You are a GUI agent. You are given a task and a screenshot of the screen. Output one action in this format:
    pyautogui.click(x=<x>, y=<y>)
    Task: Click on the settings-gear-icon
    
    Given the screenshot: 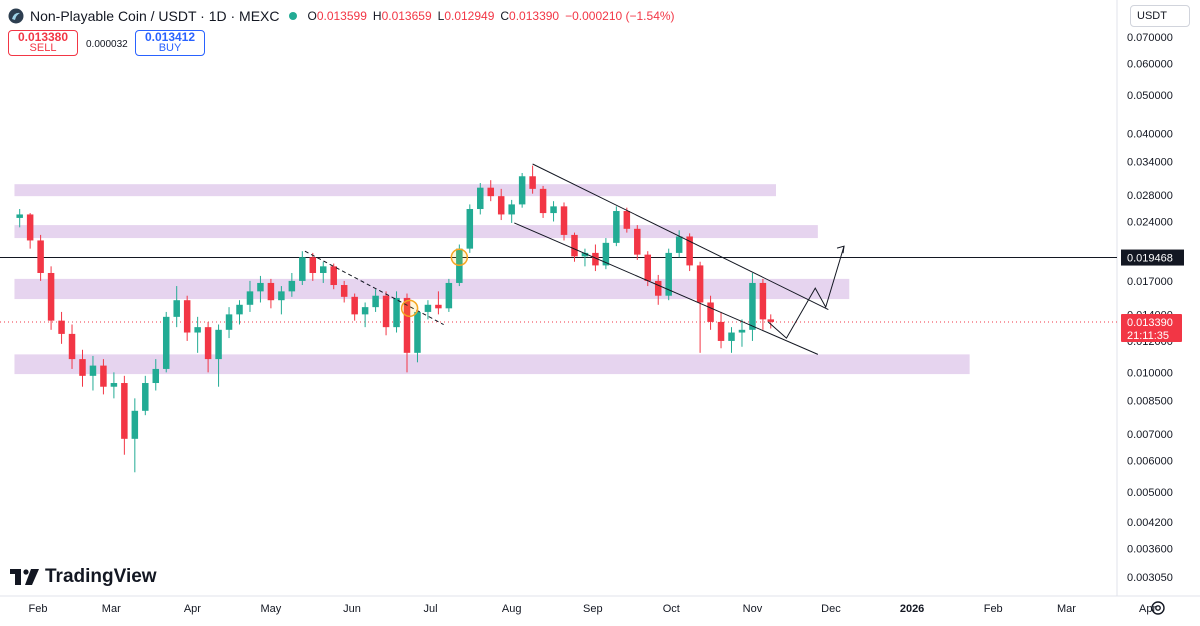 What is the action you would take?
    pyautogui.click(x=1158, y=608)
    